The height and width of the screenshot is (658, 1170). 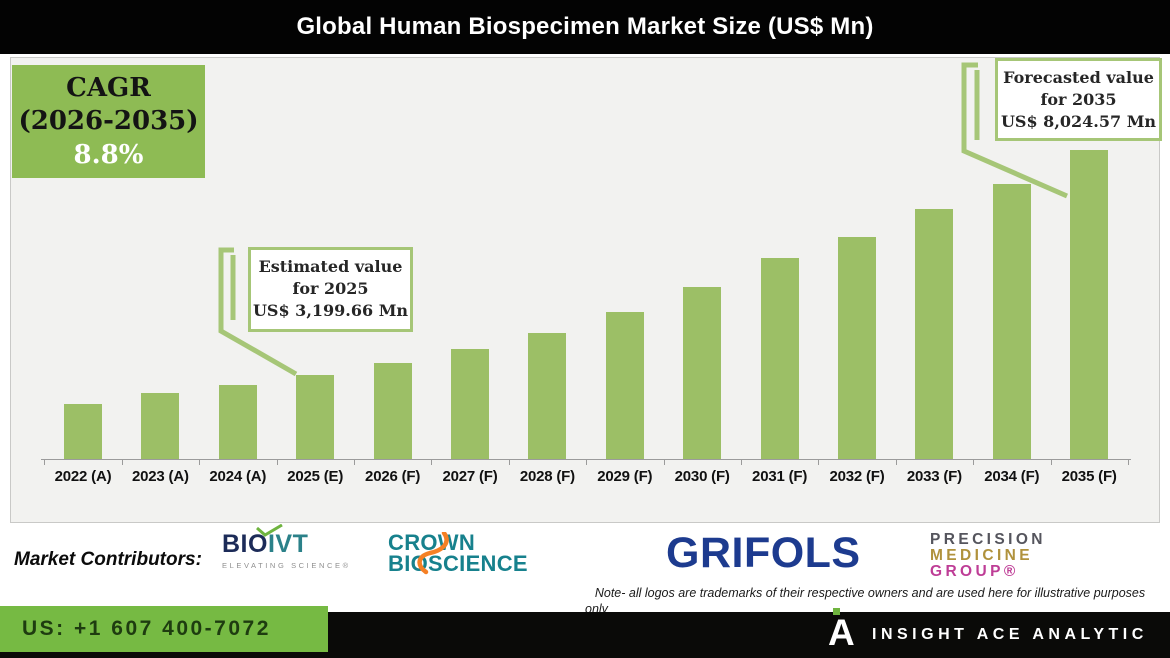 What do you see at coordinates (160, 426) in the screenshot?
I see `bar-2023` at bounding box center [160, 426].